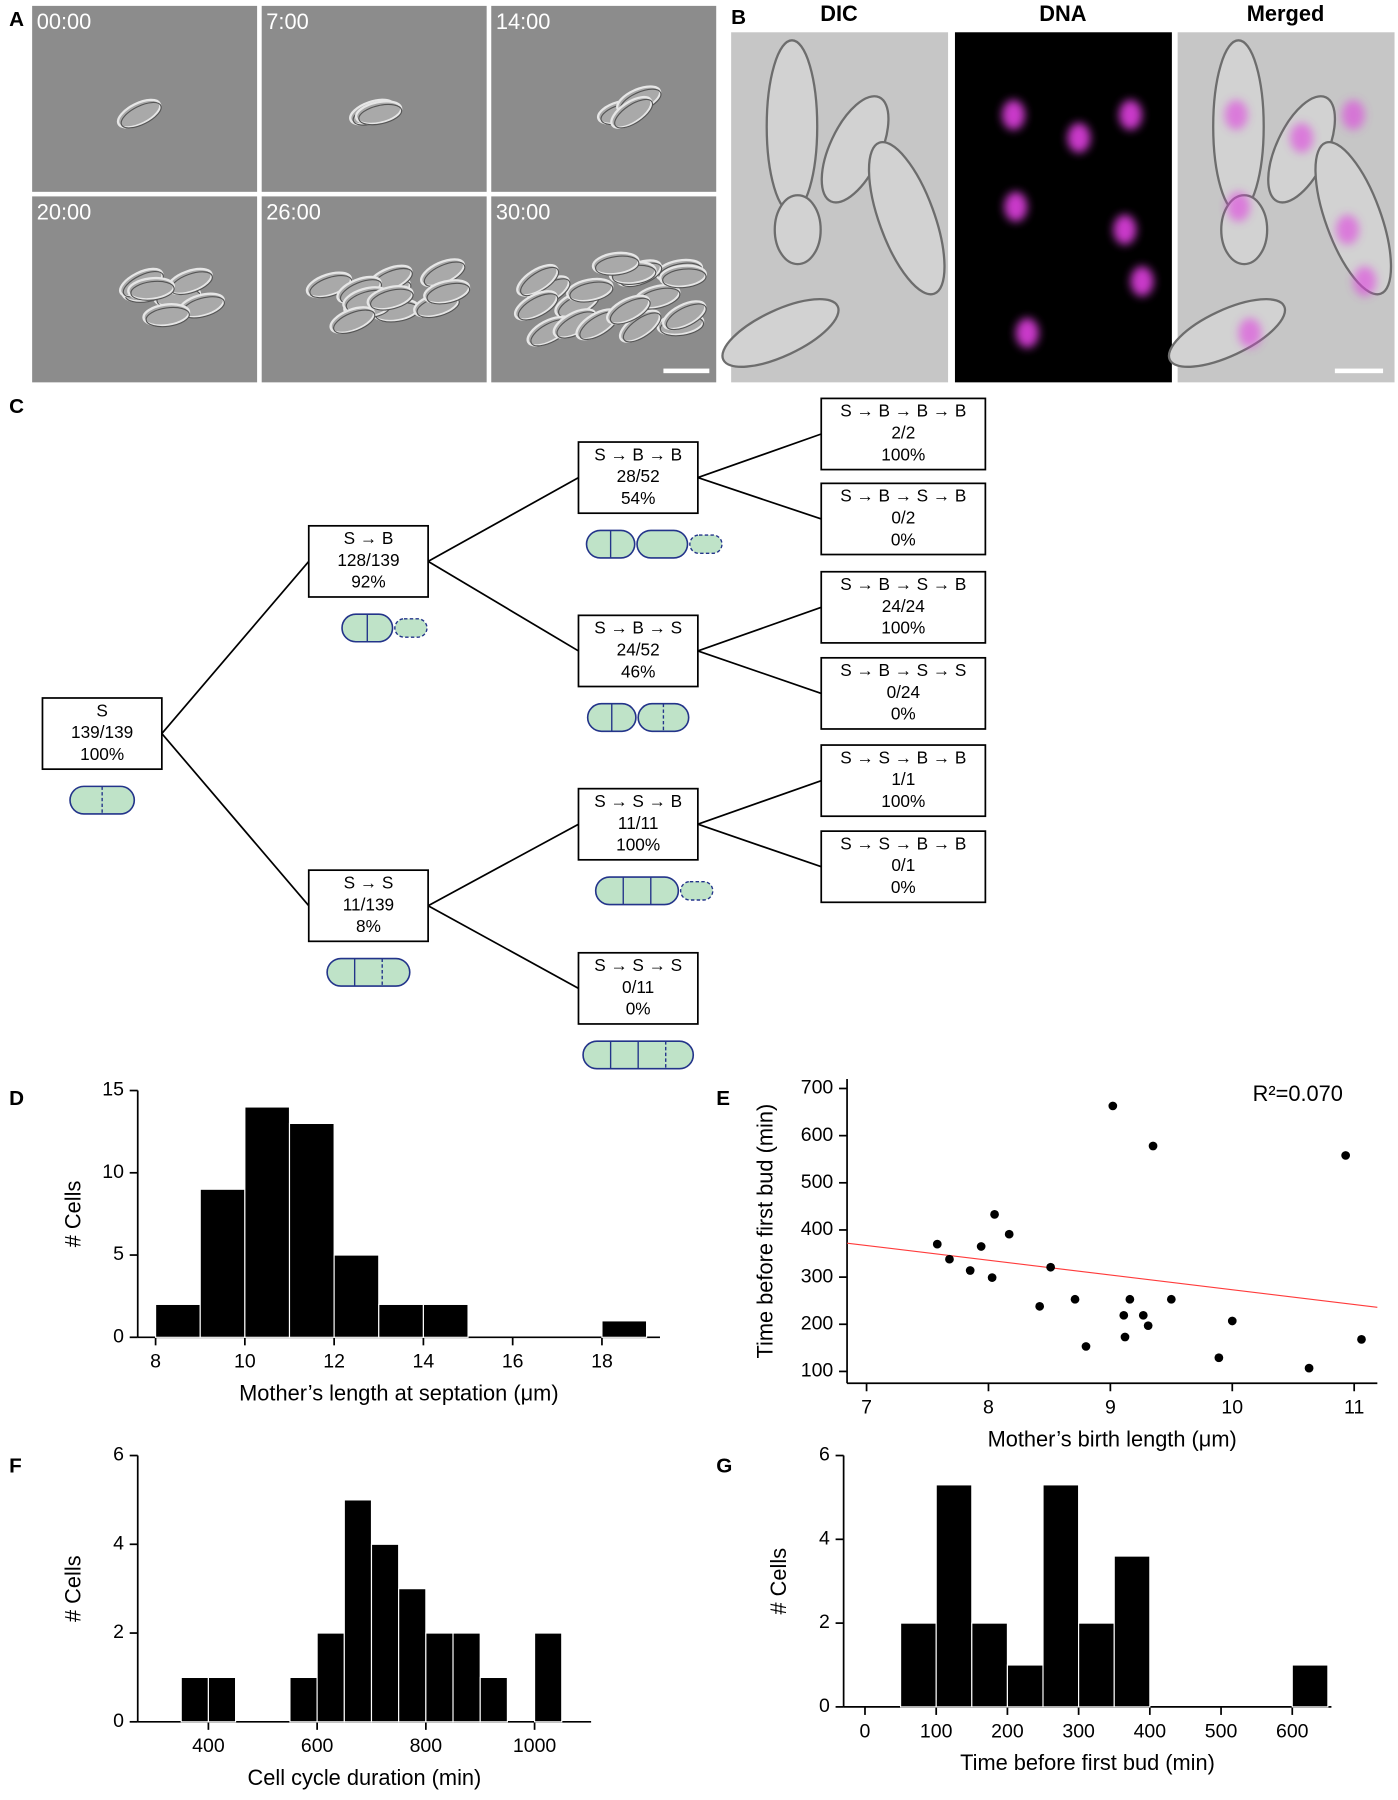 Image resolution: width=1398 pixels, height=1800 pixels. I want to click on x-tick-label: 16, so click(513, 1362).